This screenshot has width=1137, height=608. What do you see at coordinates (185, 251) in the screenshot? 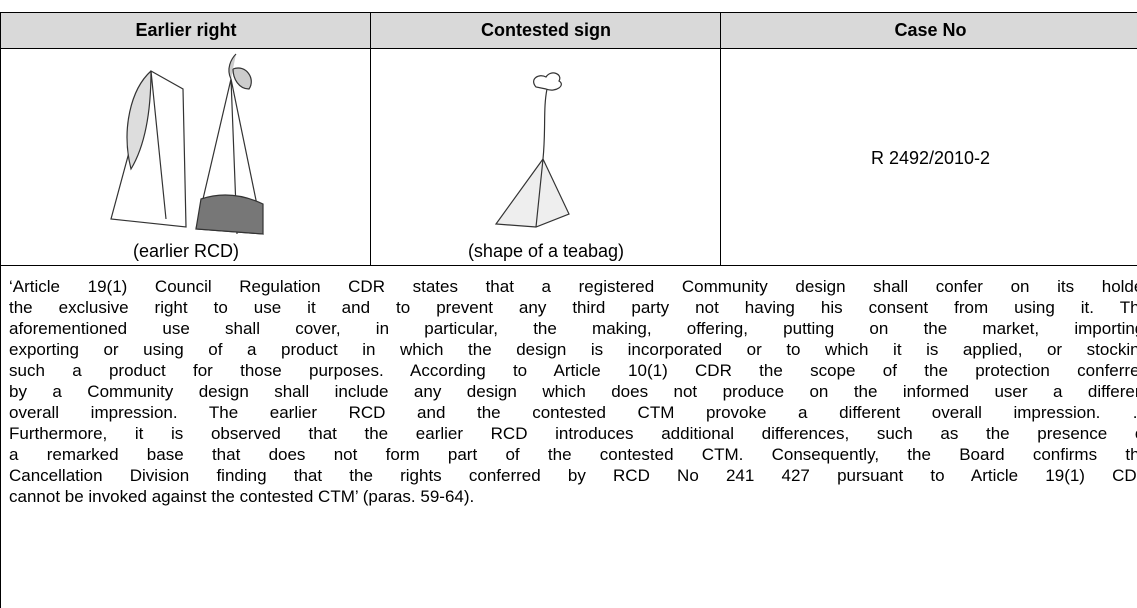
I see `caption: (earlier RCD)` at bounding box center [185, 251].